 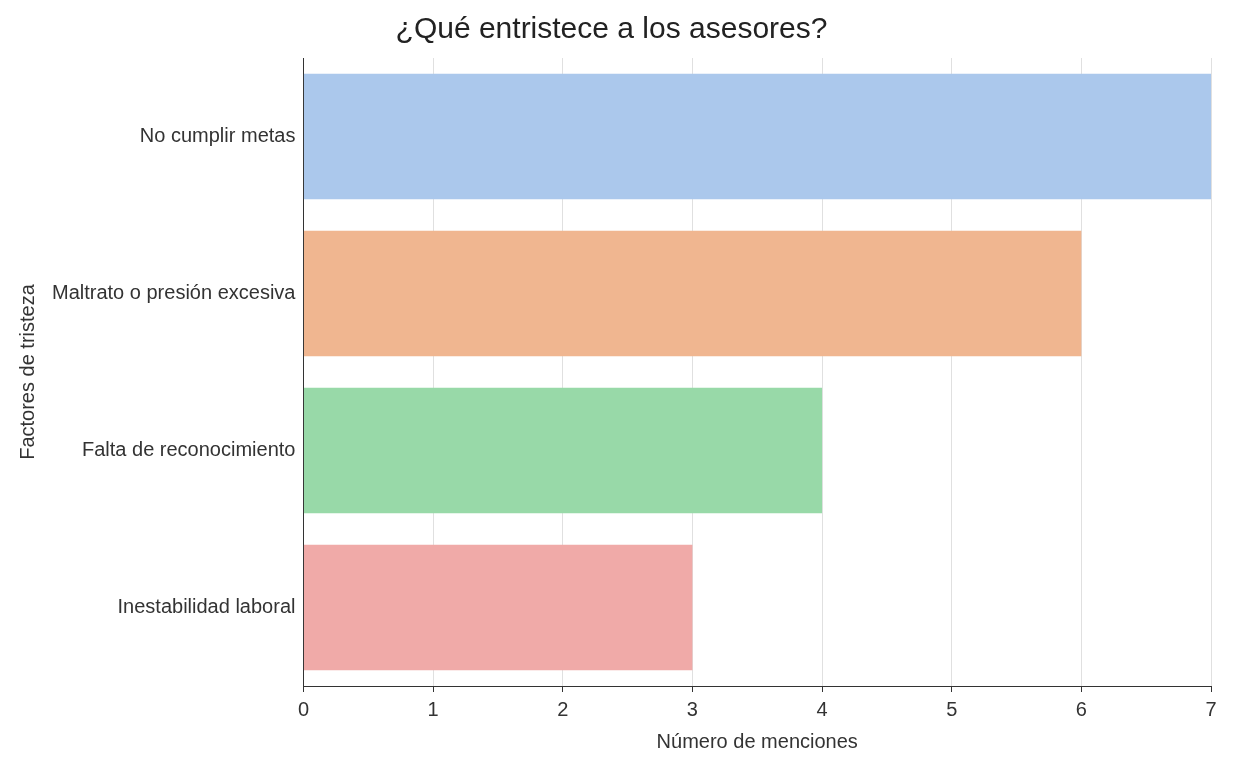 I want to click on chart-title: ¿Qué entristece a los asesores?, so click(x=611, y=28).